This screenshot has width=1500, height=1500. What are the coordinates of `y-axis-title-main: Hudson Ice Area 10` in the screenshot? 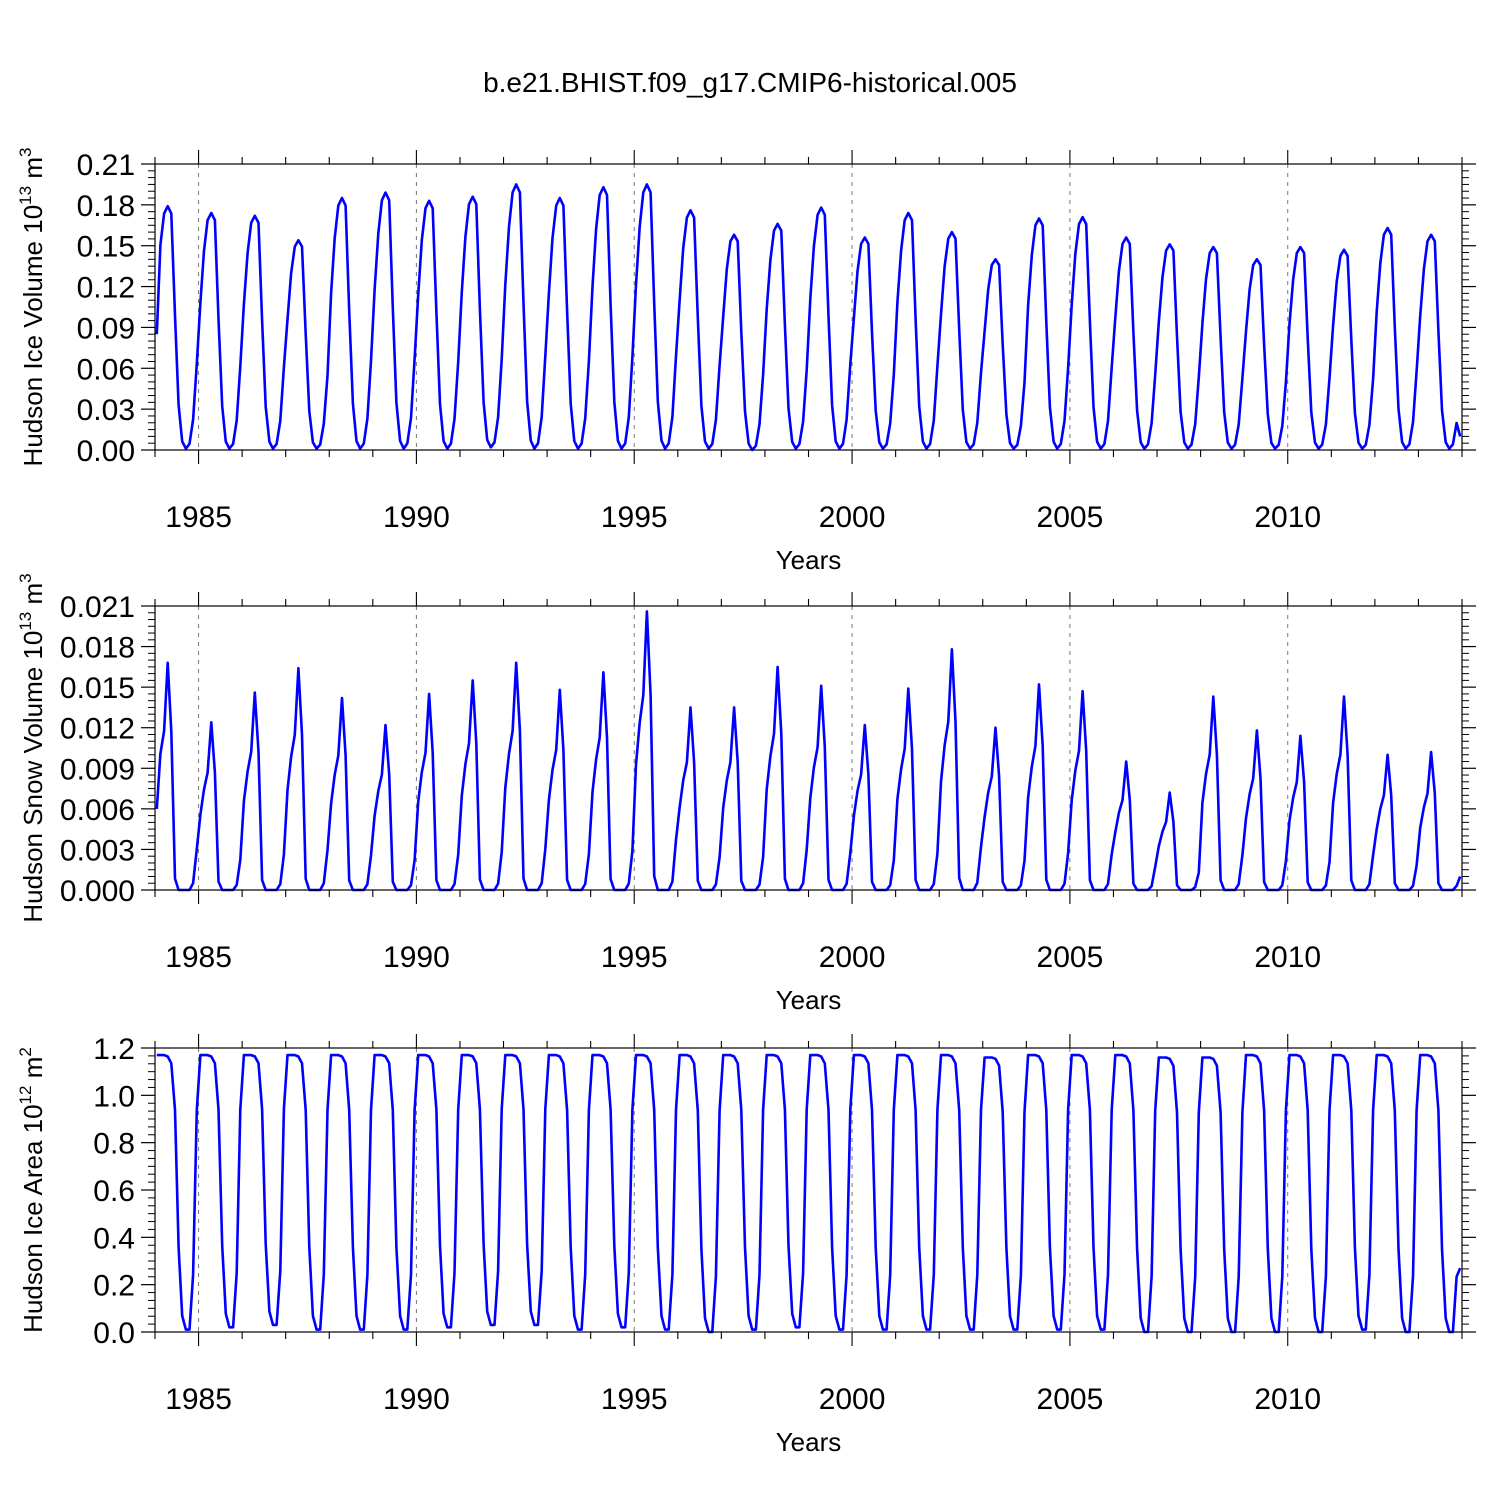 It's located at (33, 1218).